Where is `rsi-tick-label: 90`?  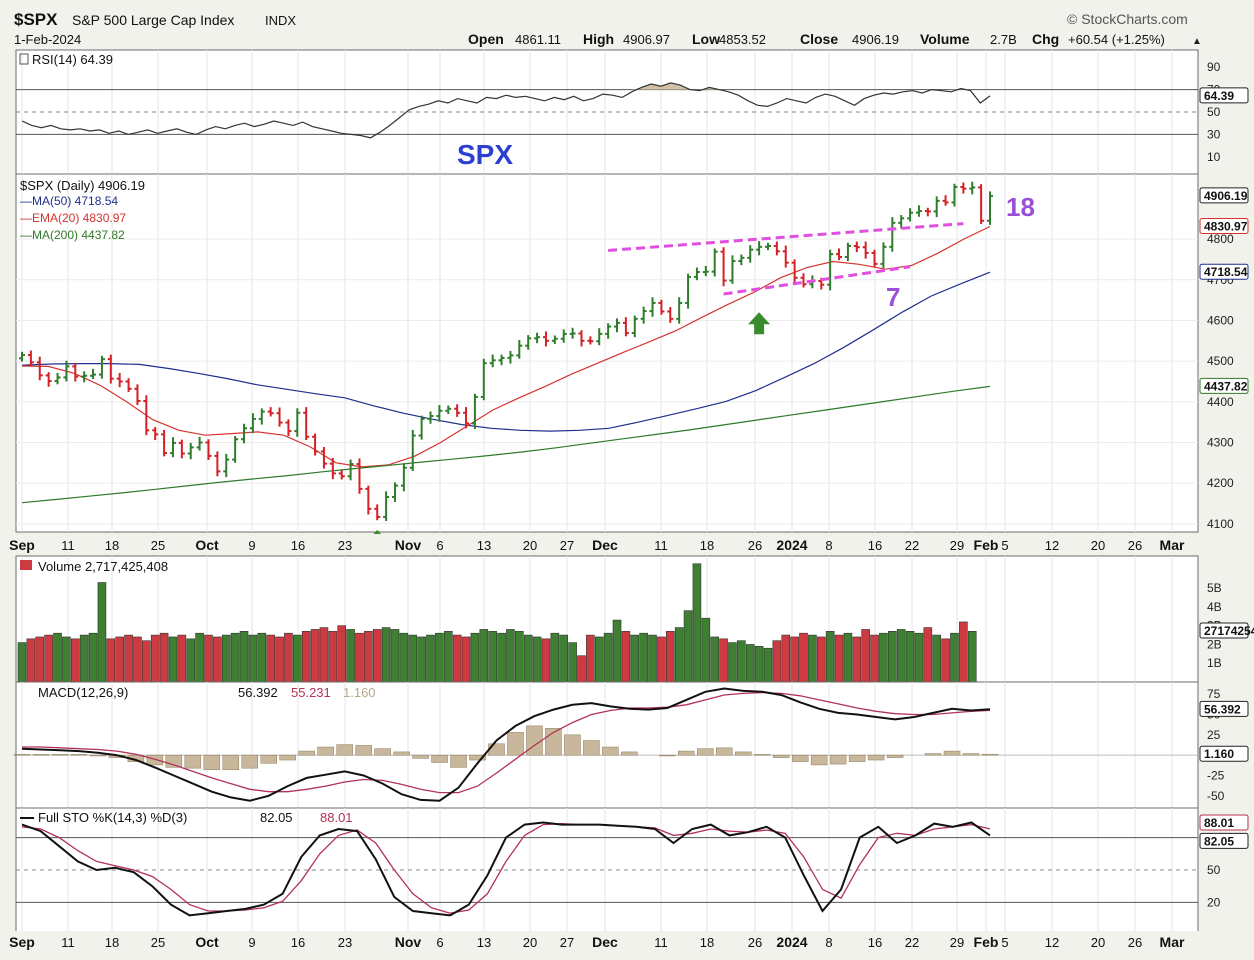
rsi-tick-label: 90 is located at coordinates (1214, 67).